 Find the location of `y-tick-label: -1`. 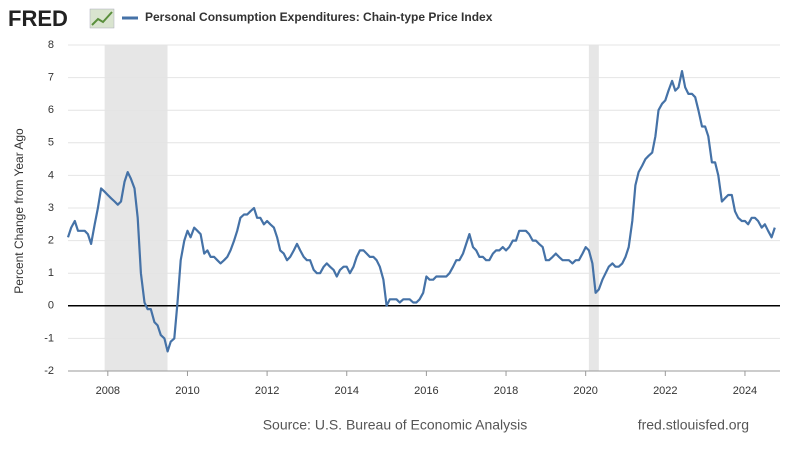

y-tick-label: -1 is located at coordinates (49, 338).